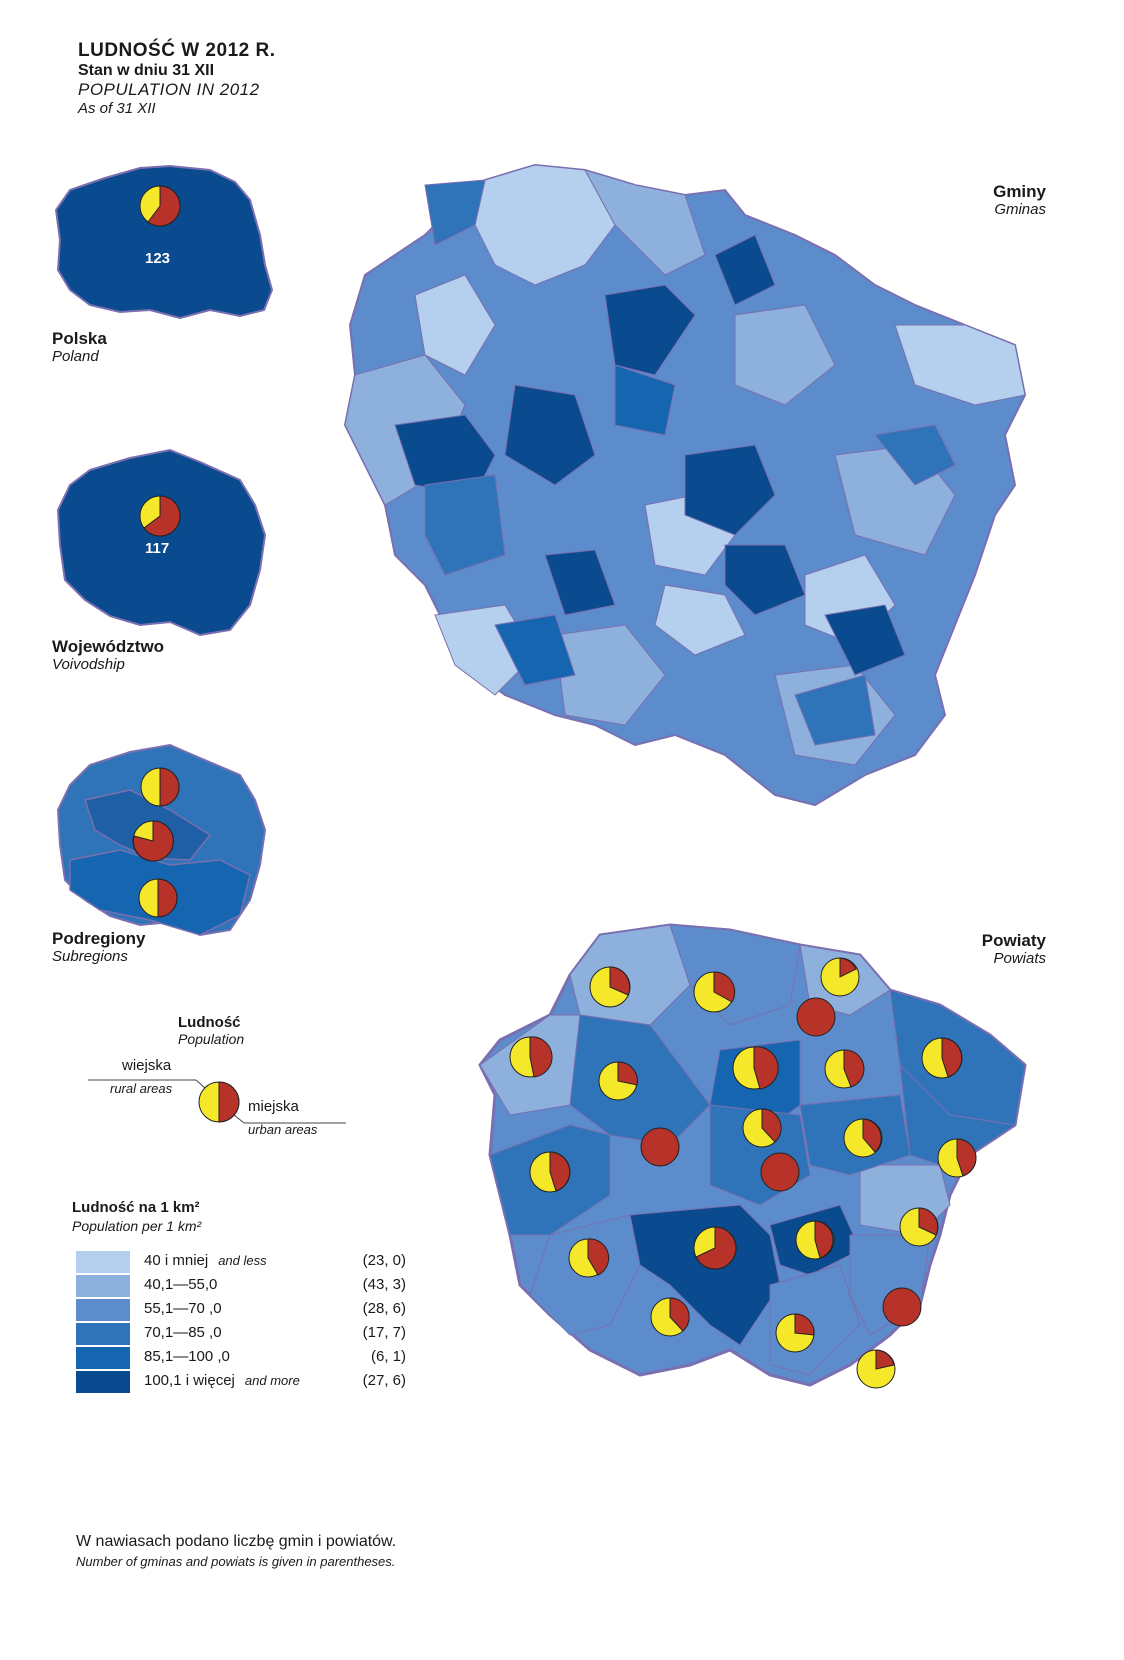 The height and width of the screenshot is (1660, 1124). Describe the element at coordinates (136, 1207) in the screenshot. I see `density-legend-title: Ludność na 1 km²` at that location.